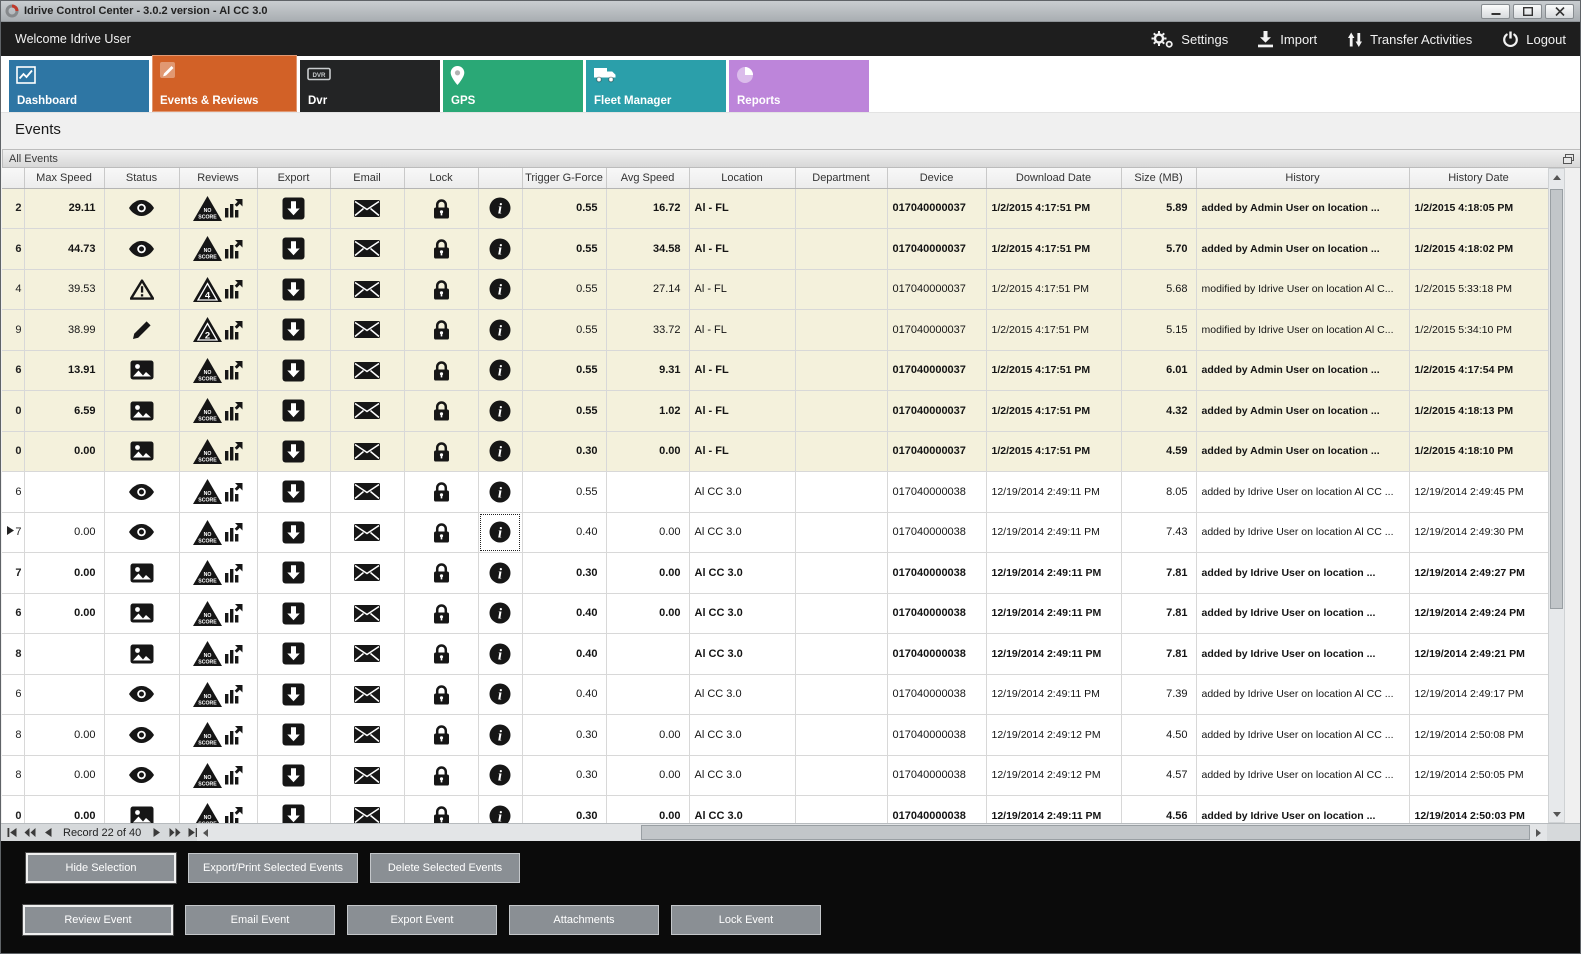 The image size is (1581, 954). Describe the element at coordinates (445, 868) in the screenshot. I see `delete-selected-events-button: Delete Selected Events` at that location.